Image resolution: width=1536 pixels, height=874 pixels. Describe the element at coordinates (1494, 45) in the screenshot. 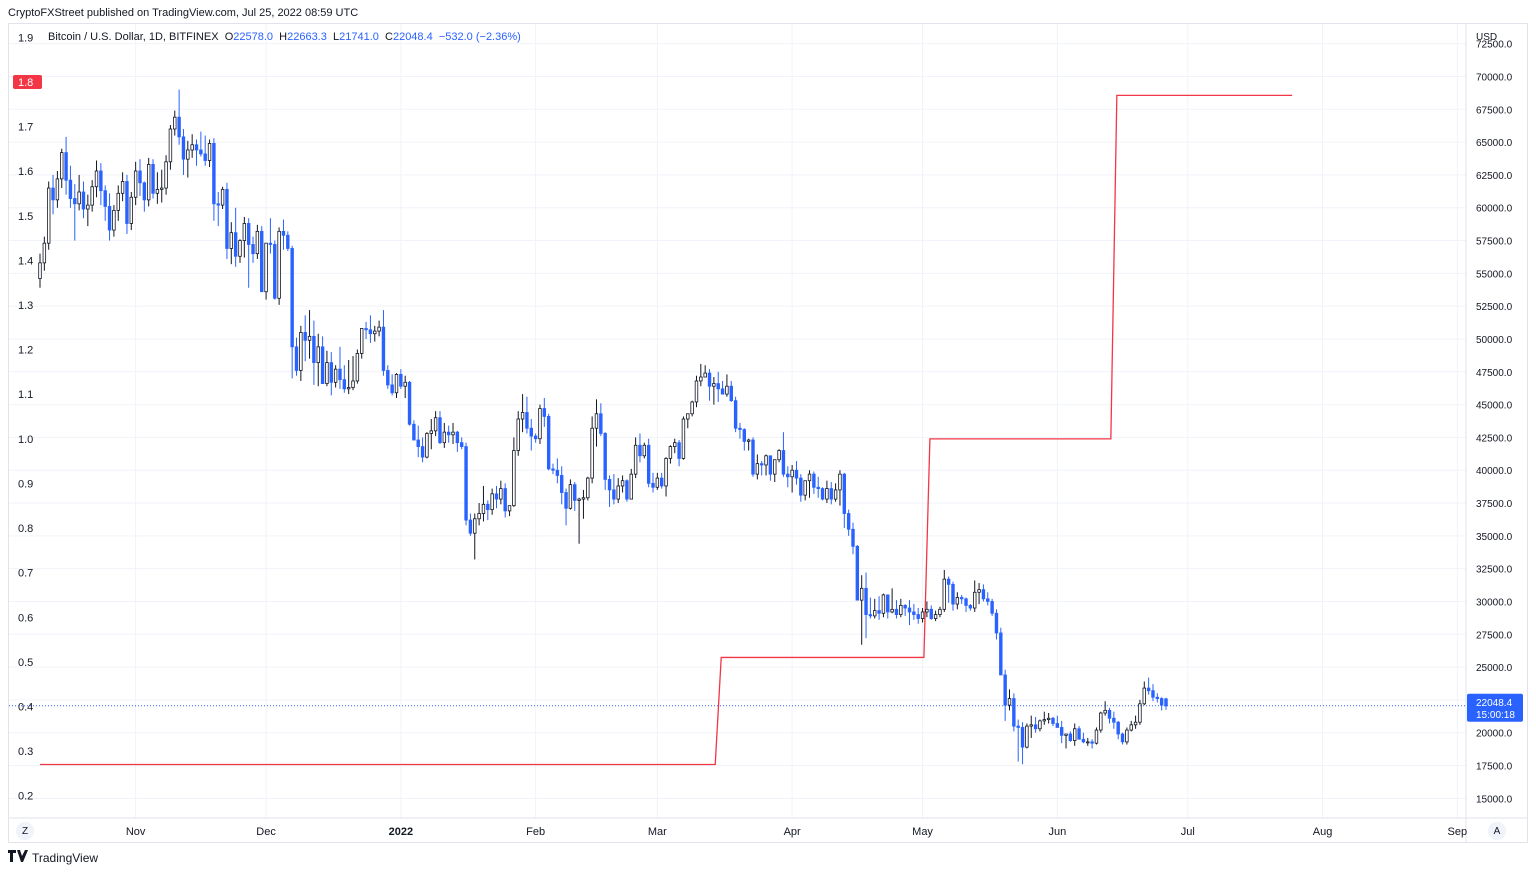

I see `right-axis-tick-label: 72500.0` at that location.